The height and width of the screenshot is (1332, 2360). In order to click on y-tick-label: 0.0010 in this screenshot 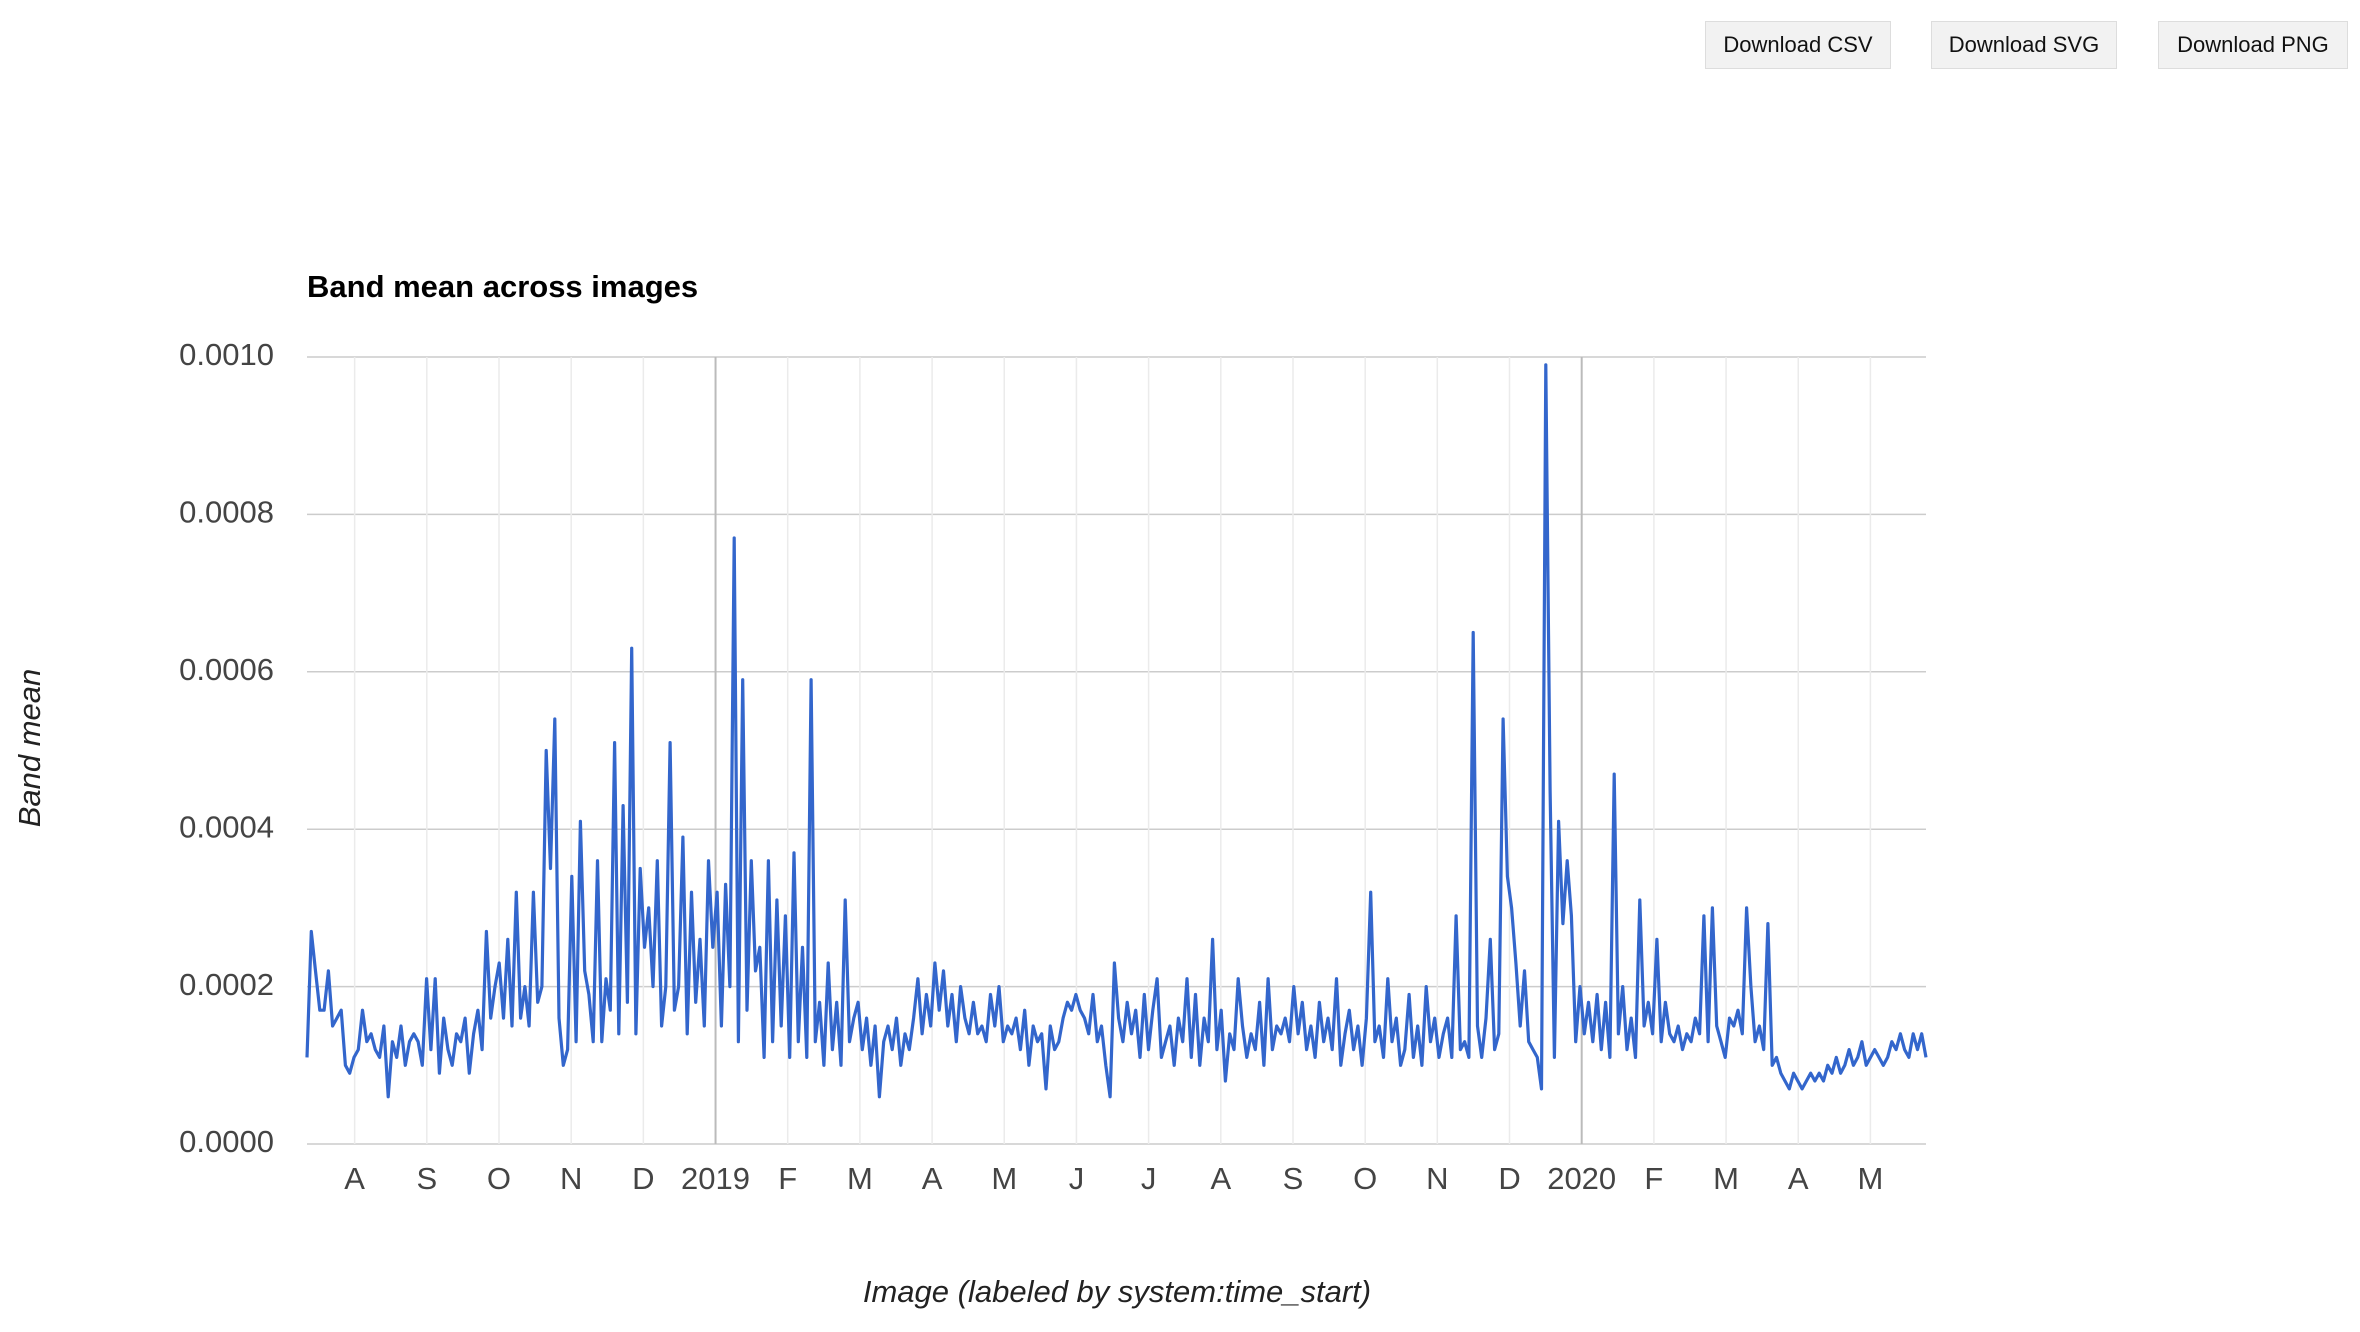, I will do `click(226, 354)`.